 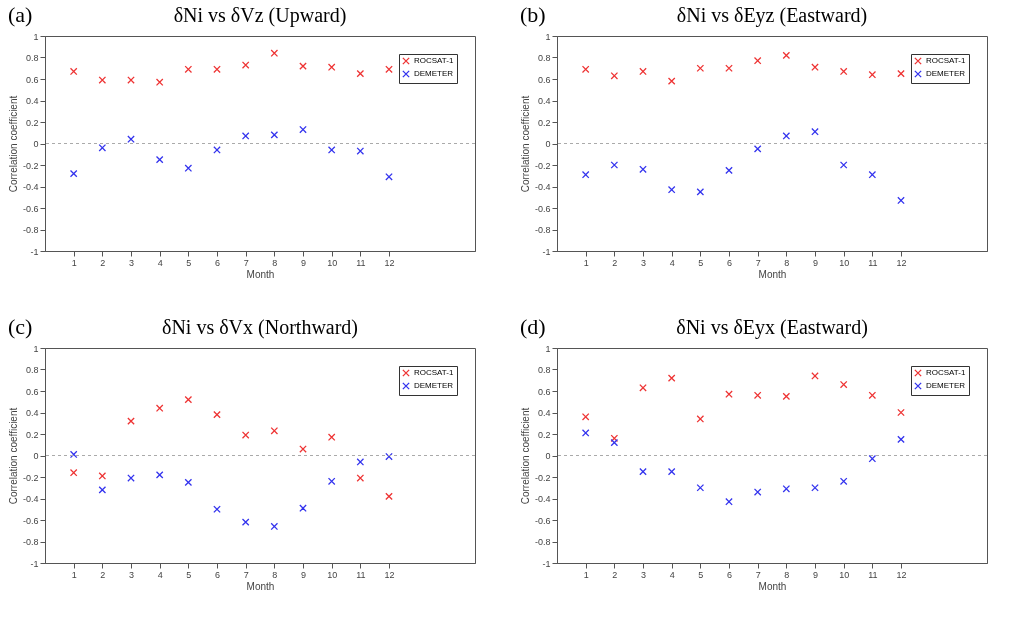 What do you see at coordinates (729, 574) in the screenshot?
I see `x-tick-label: 6` at bounding box center [729, 574].